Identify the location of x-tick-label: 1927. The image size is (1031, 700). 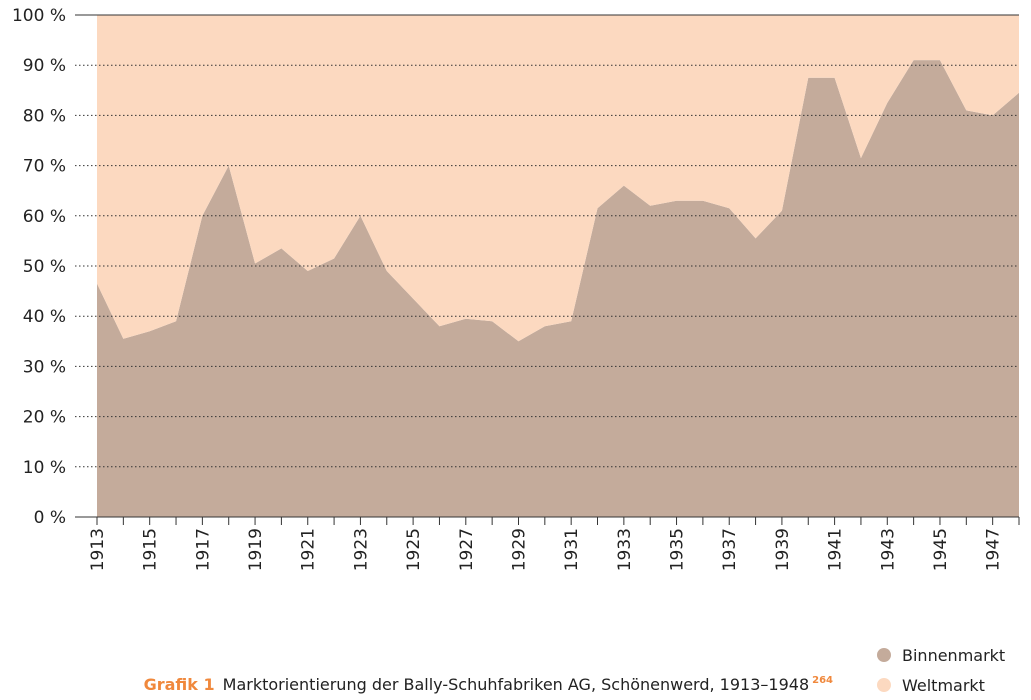
(467, 549).